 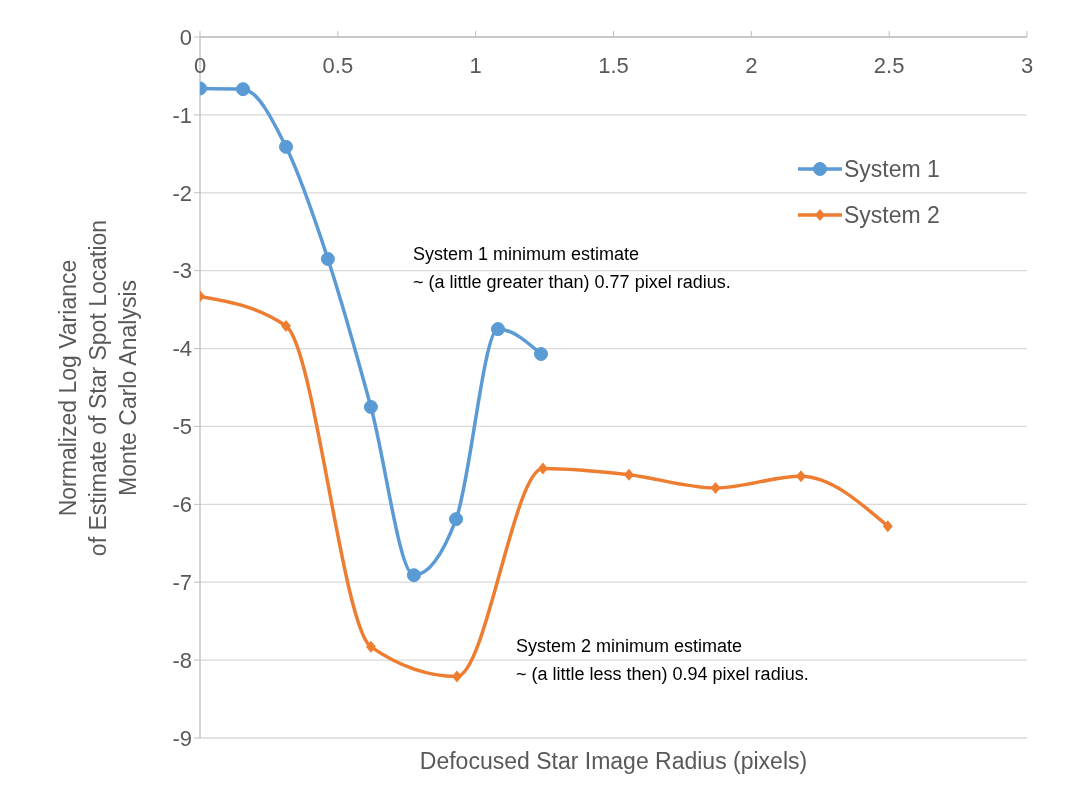 What do you see at coordinates (613, 65) in the screenshot?
I see `x-tick-label: 1.5` at bounding box center [613, 65].